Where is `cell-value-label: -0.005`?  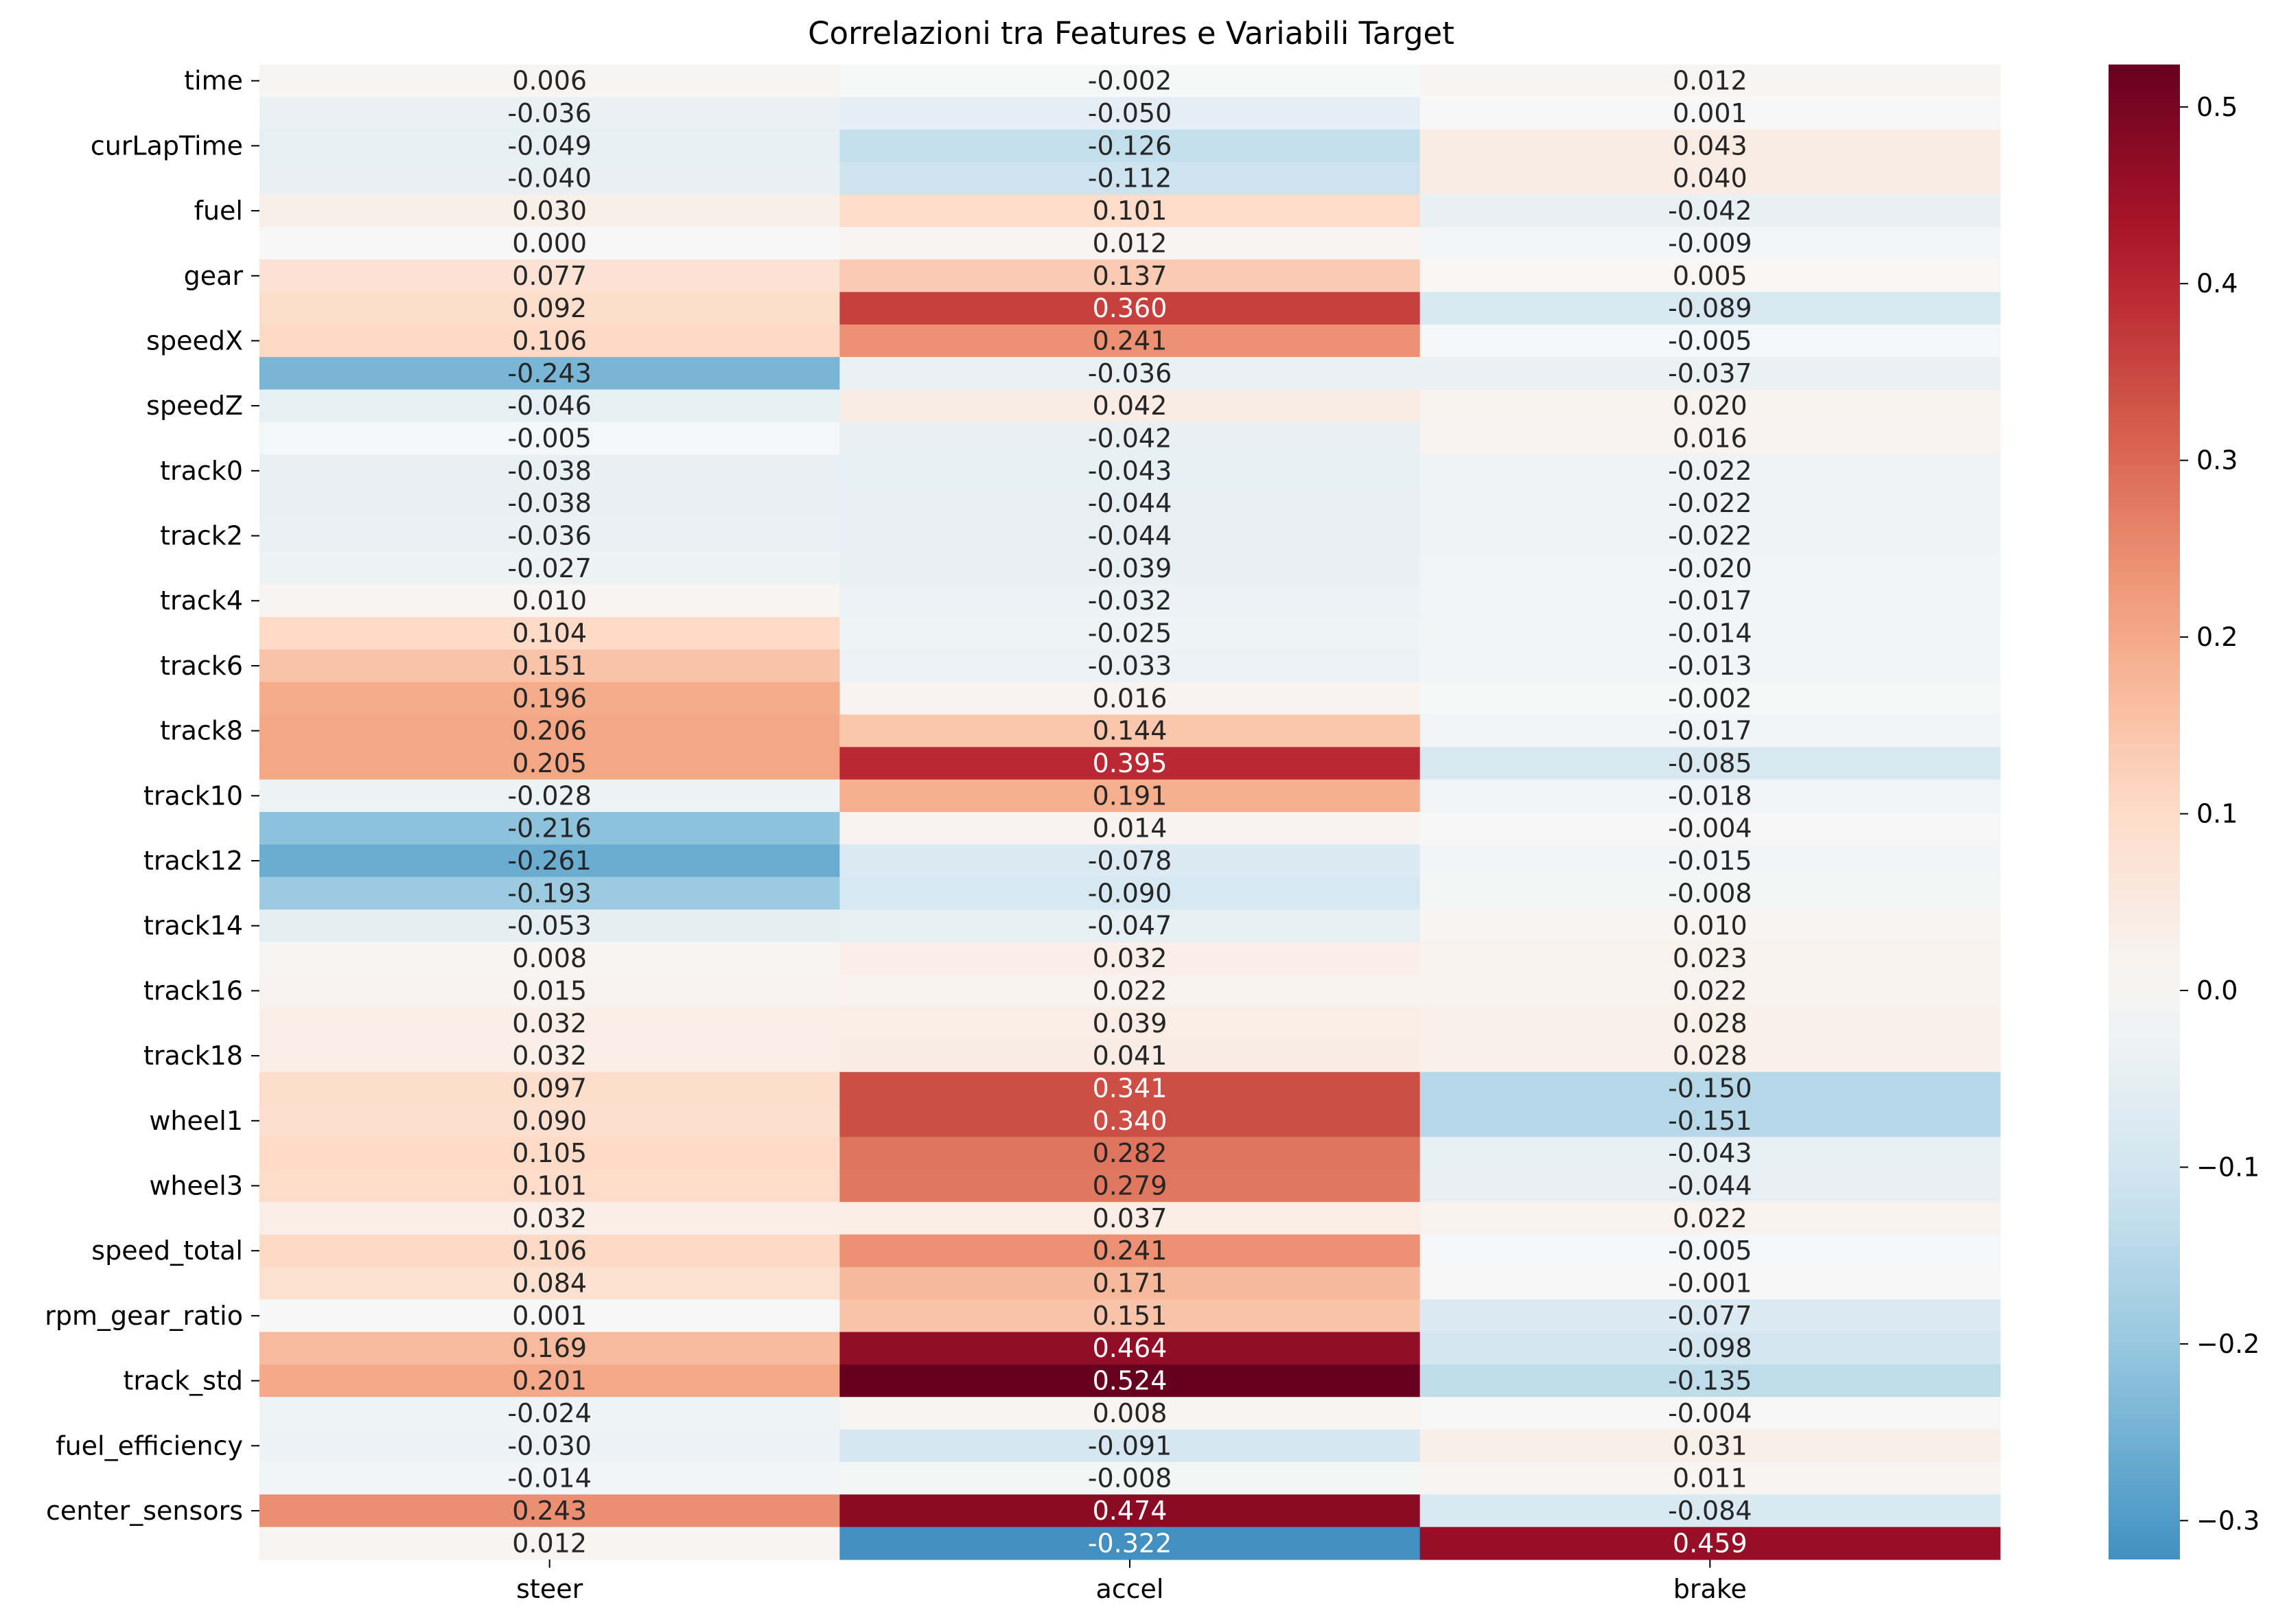 cell-value-label: -0.005 is located at coordinates (549, 439).